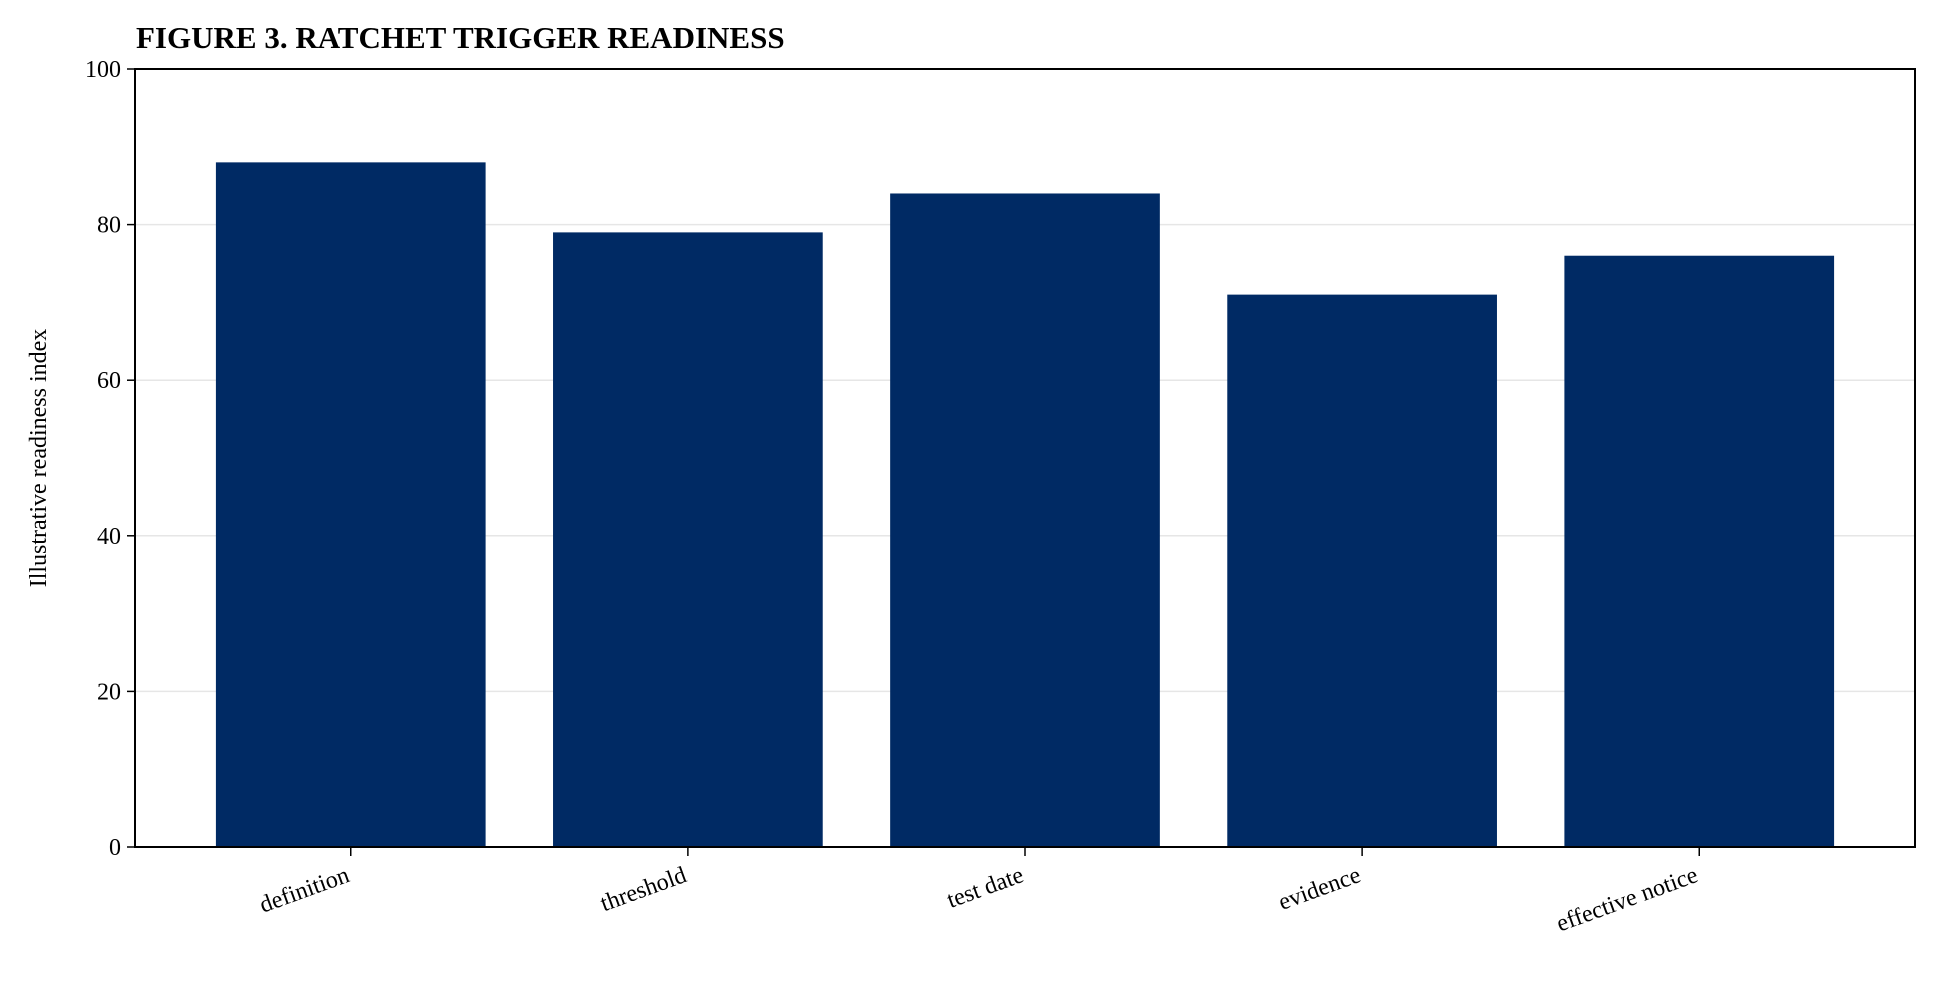 This screenshot has height=983, width=1939. I want to click on x-tick-label: definition, so click(304, 890).